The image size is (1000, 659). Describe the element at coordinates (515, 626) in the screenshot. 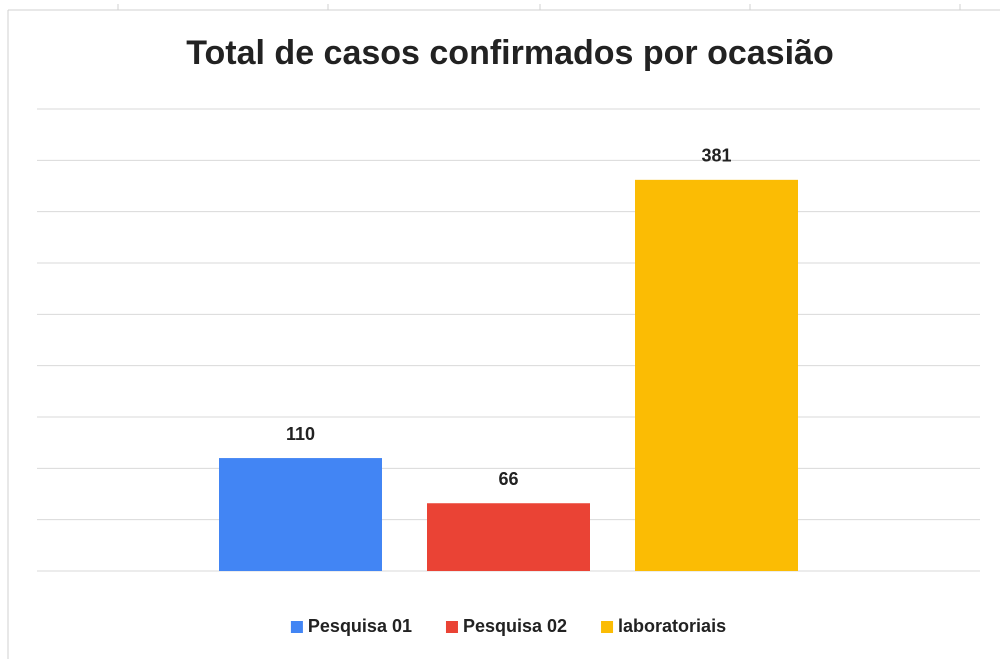

I see `legend-label: Pesquisa 02` at that location.